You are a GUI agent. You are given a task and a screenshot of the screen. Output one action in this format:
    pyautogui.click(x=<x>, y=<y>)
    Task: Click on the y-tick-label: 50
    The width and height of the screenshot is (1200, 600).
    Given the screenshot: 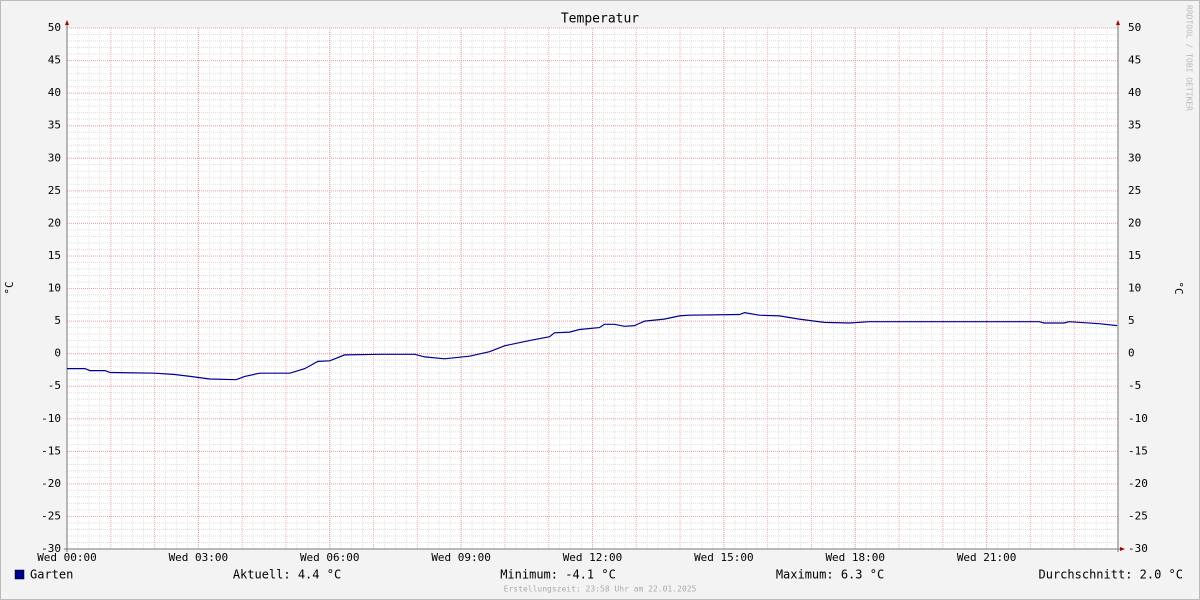 What is the action you would take?
    pyautogui.click(x=54, y=27)
    